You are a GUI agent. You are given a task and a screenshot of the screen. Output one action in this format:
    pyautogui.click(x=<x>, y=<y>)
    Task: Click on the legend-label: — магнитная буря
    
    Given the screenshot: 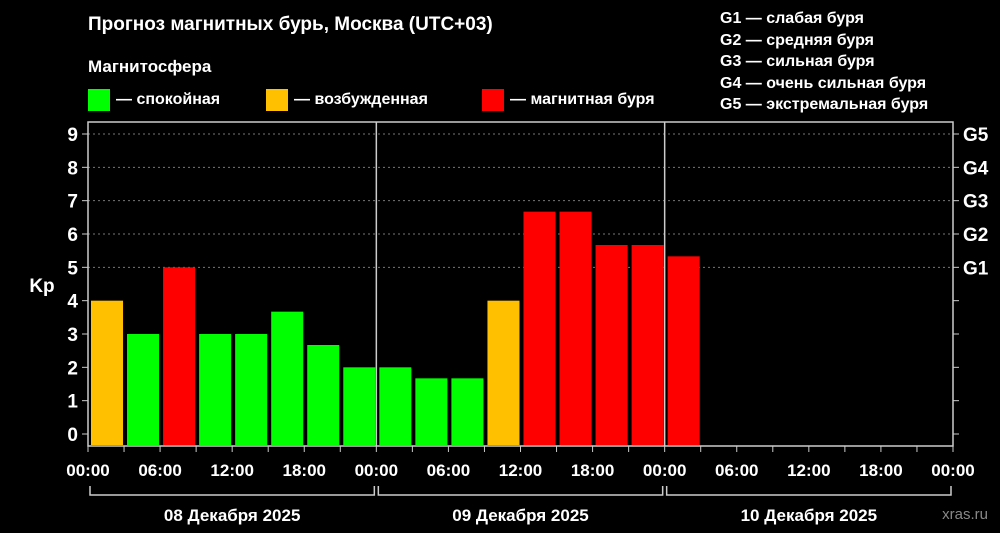 What is the action you would take?
    pyautogui.click(x=582, y=99)
    